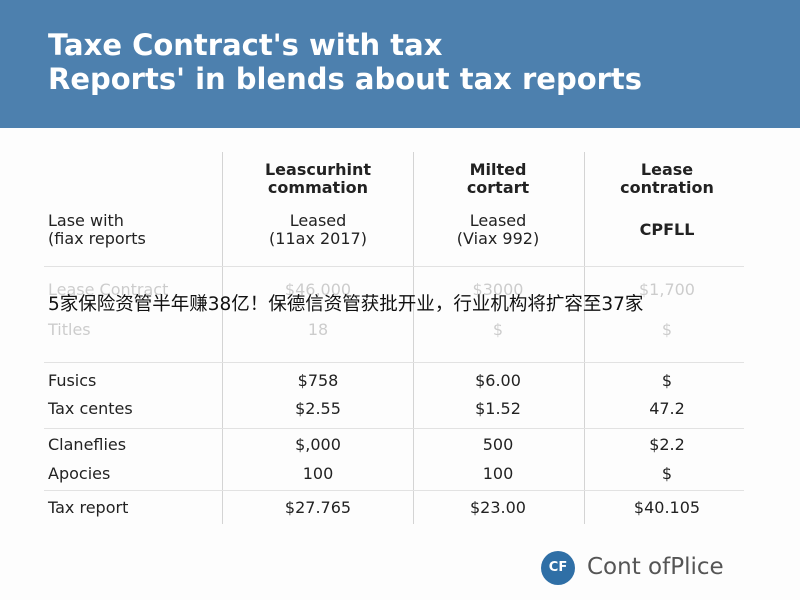 This screenshot has height=600, width=800. What do you see at coordinates (69, 329) in the screenshot?
I see `row-label: Titles` at bounding box center [69, 329].